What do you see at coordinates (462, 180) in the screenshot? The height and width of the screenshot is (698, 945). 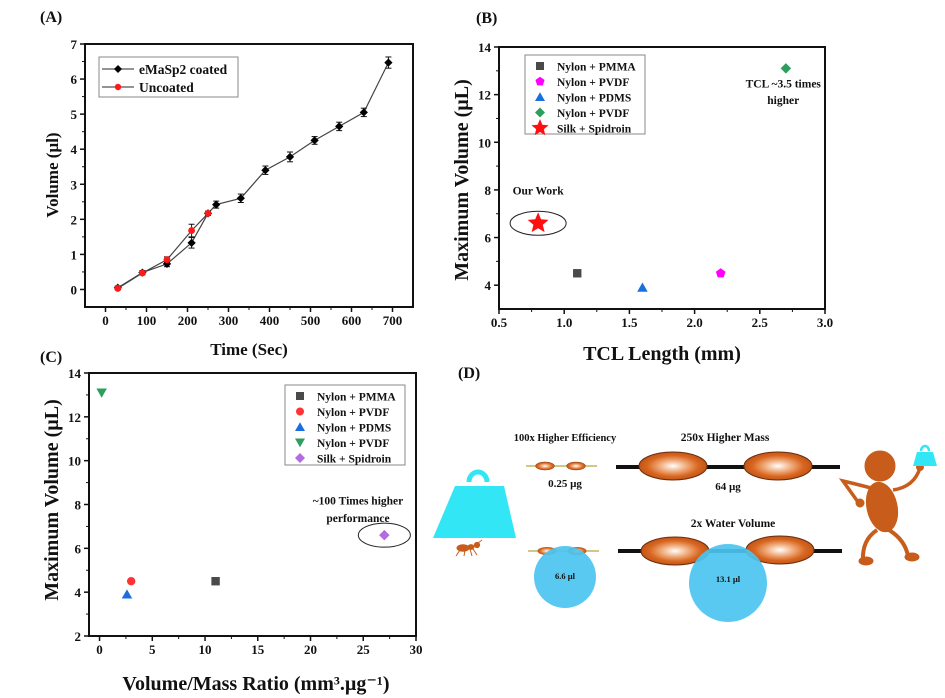 I see `panel-b-ylabel: Maximum Volume (µL)` at bounding box center [462, 180].